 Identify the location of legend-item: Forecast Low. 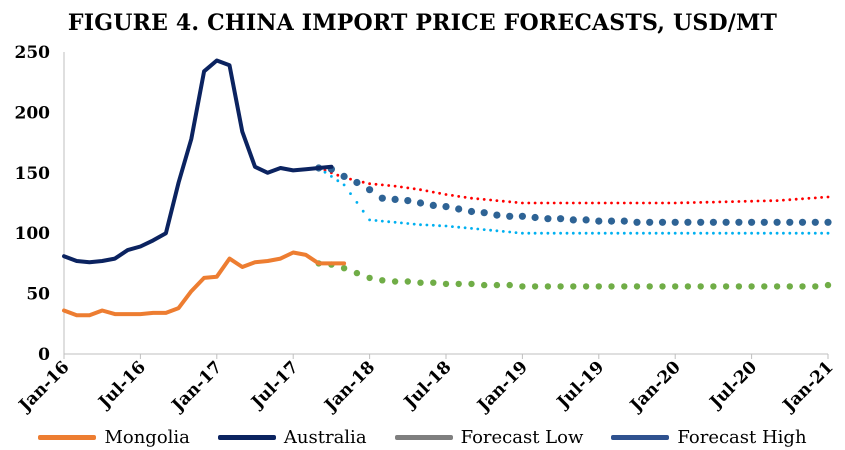
(489, 437).